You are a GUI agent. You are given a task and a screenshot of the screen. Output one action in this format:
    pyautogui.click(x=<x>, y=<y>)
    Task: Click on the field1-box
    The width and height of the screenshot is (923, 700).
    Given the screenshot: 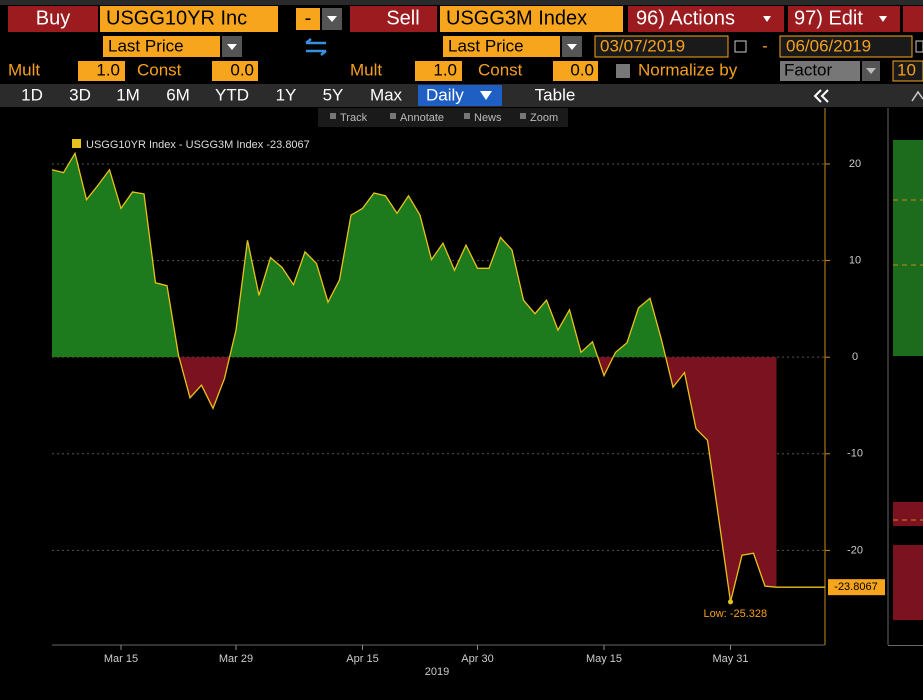 What is the action you would take?
    pyautogui.click(x=161, y=46)
    